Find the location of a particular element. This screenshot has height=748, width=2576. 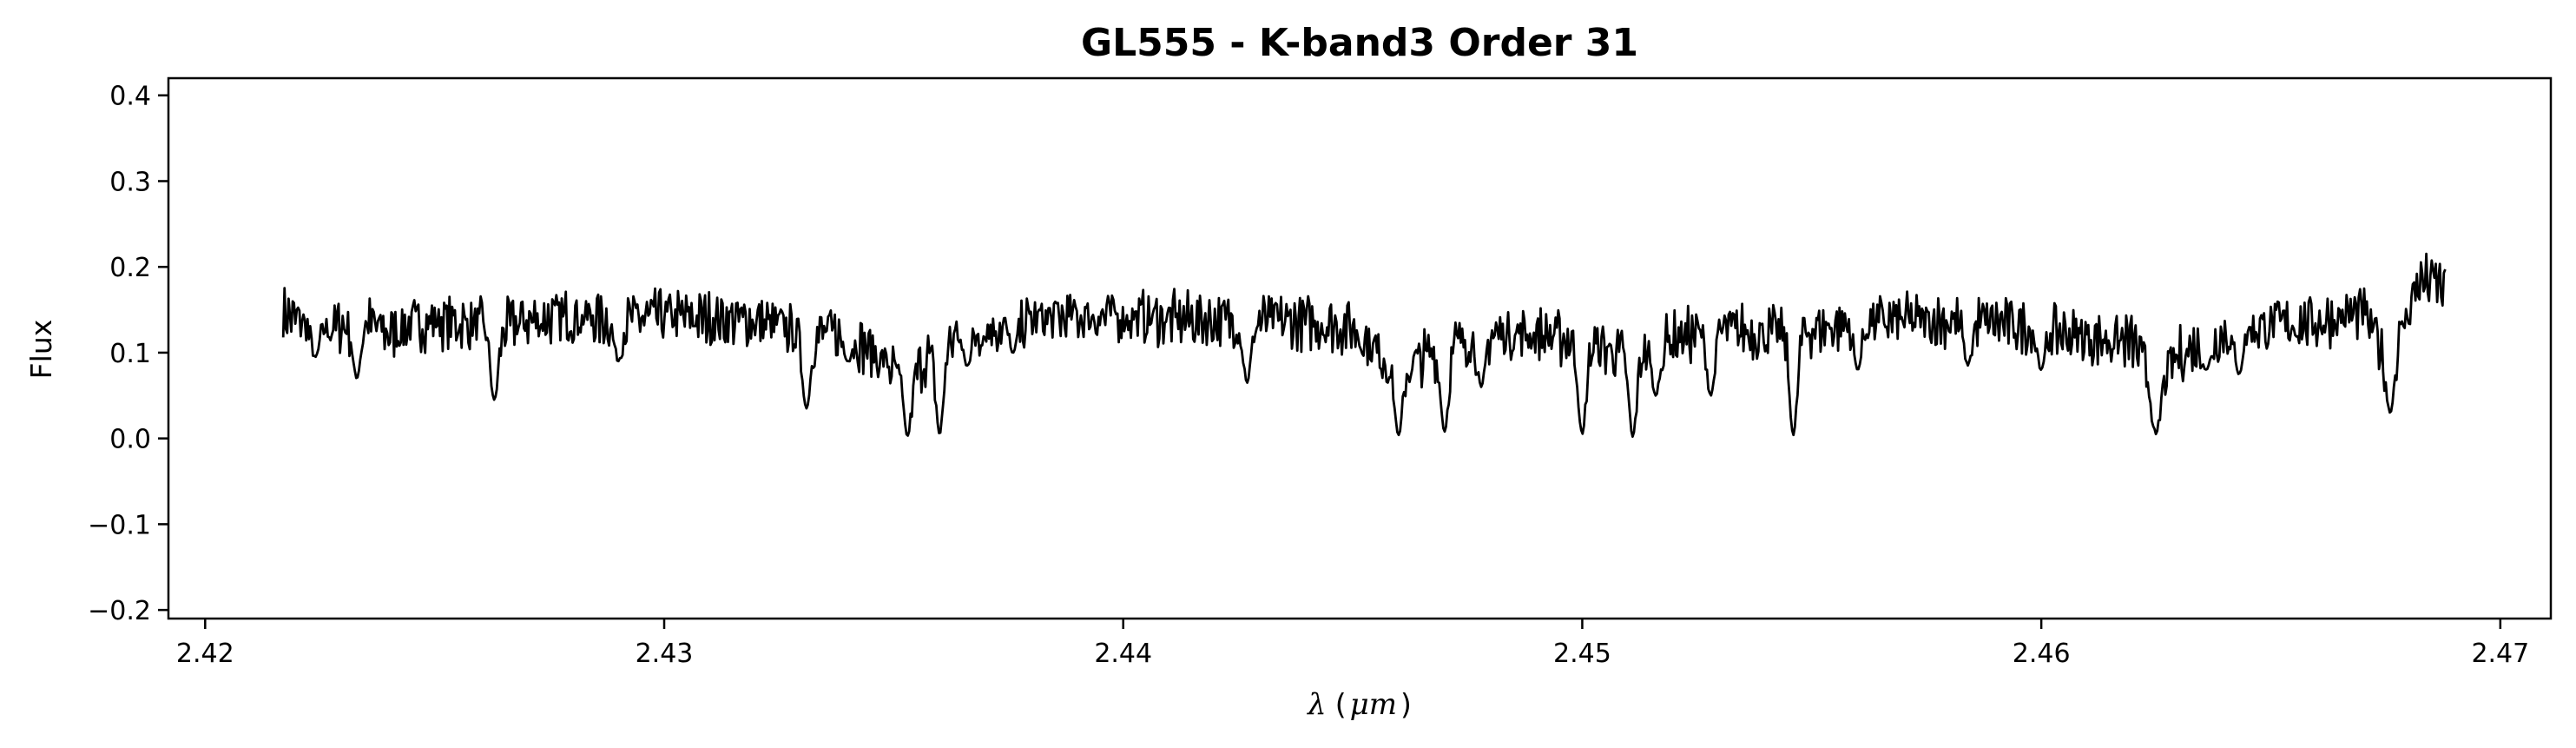

x-tick-label: 2.44 is located at coordinates (1123, 654).